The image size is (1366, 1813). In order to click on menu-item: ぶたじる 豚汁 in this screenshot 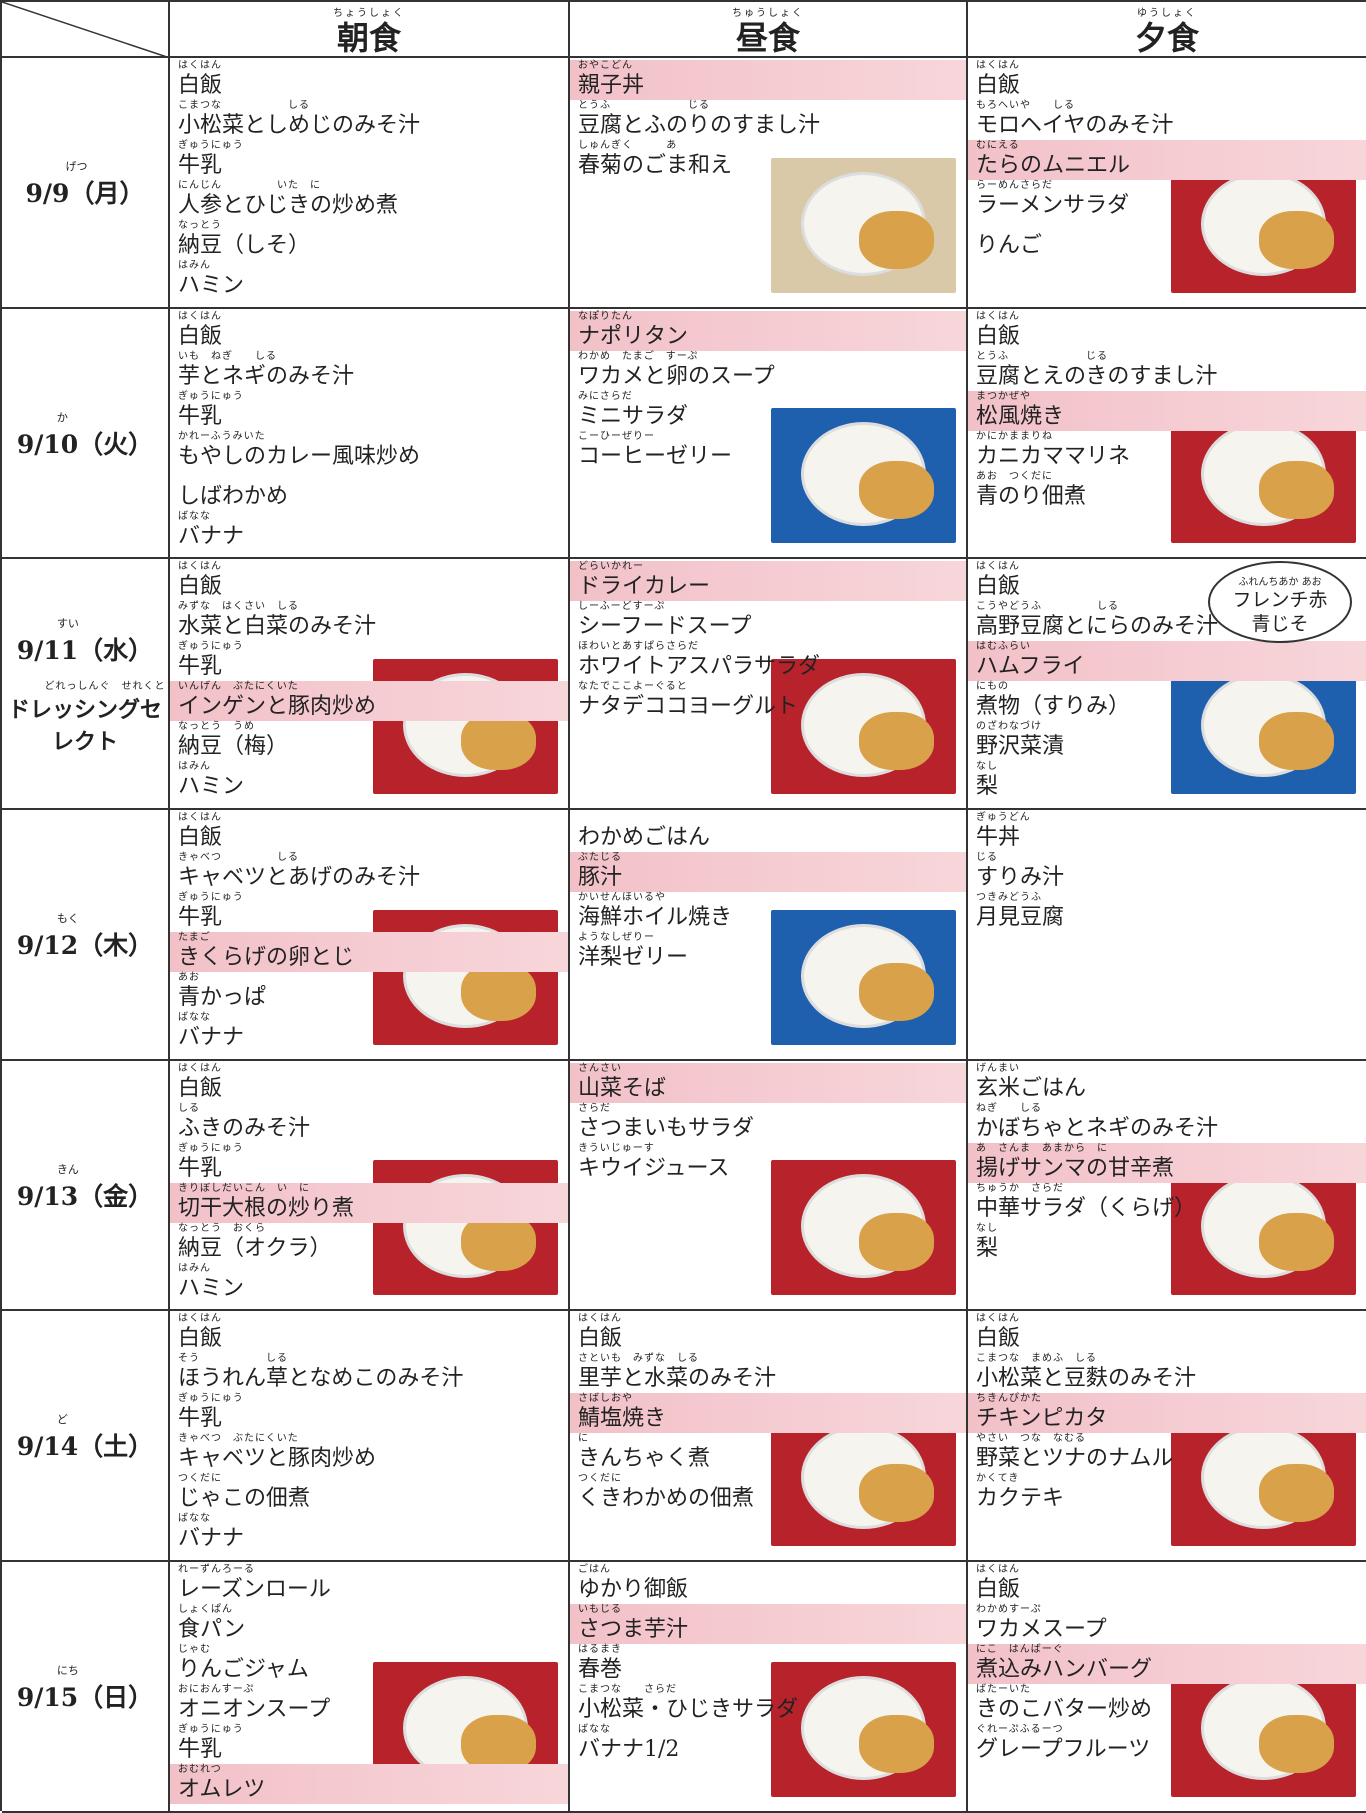, I will do `click(768, 872)`.